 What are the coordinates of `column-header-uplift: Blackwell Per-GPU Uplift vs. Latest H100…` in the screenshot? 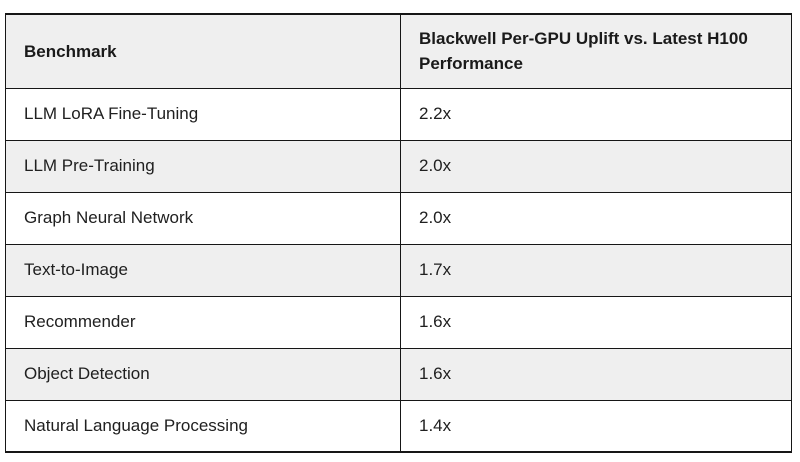 It's located at (596, 51).